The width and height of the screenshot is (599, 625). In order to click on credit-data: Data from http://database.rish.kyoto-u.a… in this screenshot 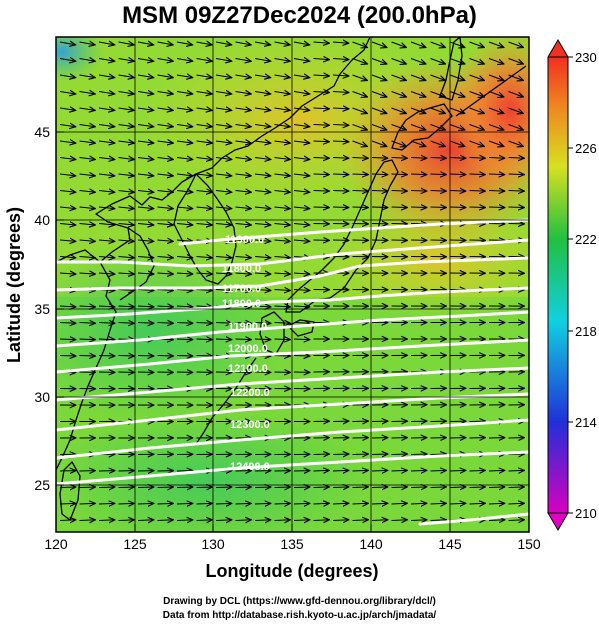, I will do `click(299, 615)`.